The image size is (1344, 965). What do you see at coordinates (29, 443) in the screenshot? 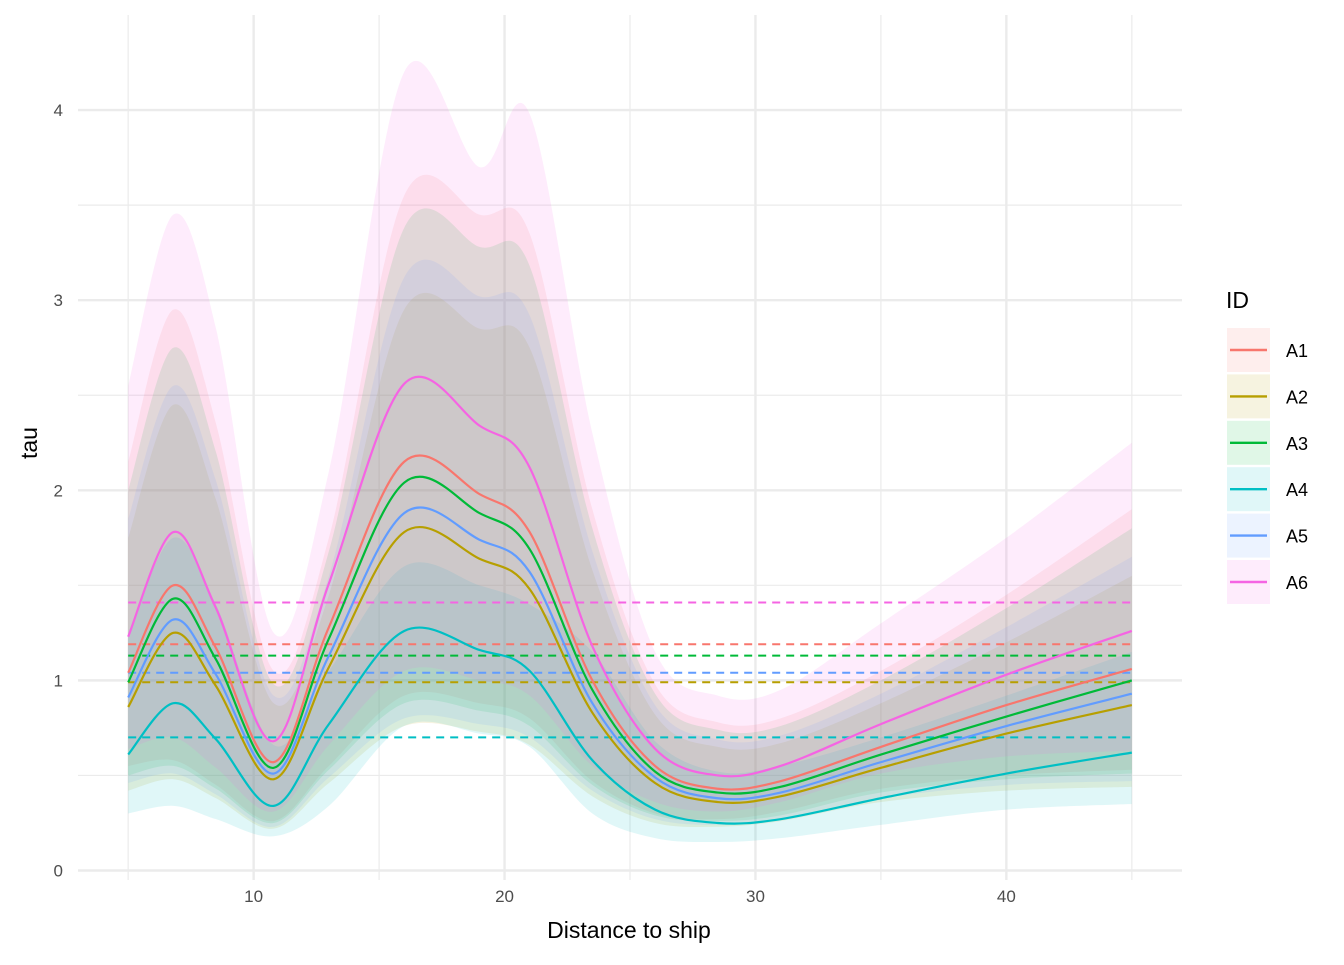
I see `y-axis-title: tau` at bounding box center [29, 443].